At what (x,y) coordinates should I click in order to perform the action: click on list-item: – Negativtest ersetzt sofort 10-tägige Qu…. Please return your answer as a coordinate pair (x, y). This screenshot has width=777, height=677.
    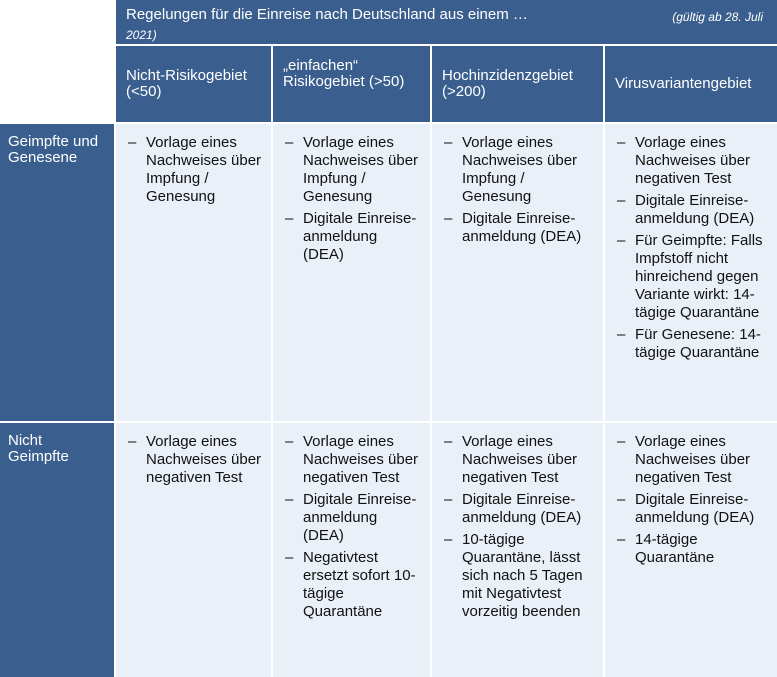
    Looking at the image, I should click on (351, 585).